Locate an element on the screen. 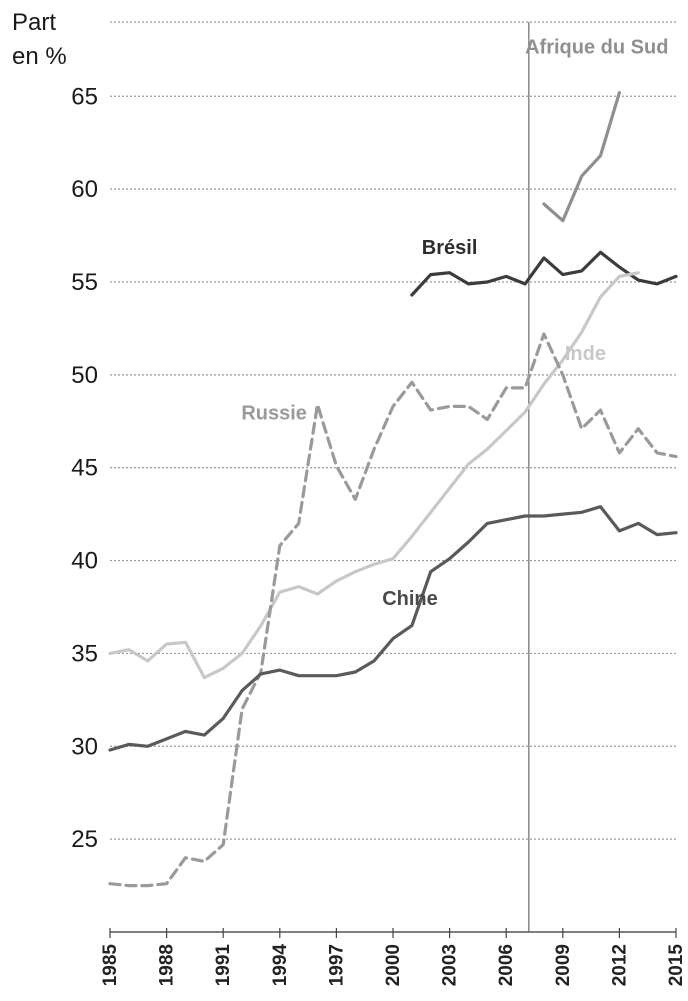  x-tick-1991: 1991 is located at coordinates (223, 965).